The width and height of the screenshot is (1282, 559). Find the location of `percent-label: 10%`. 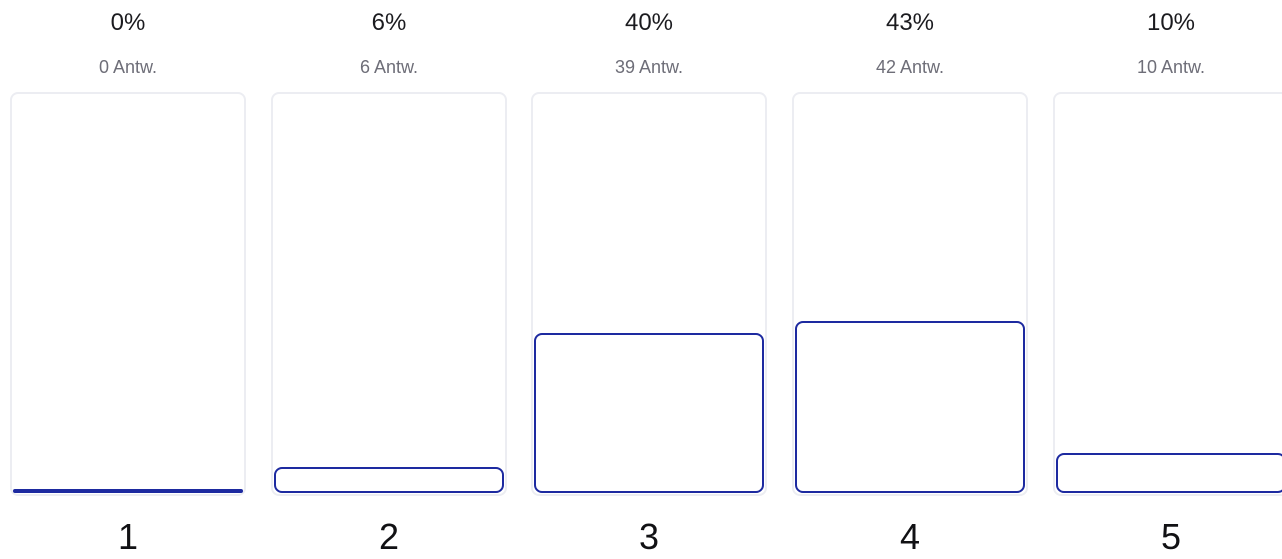

percent-label: 10% is located at coordinates (1171, 22).